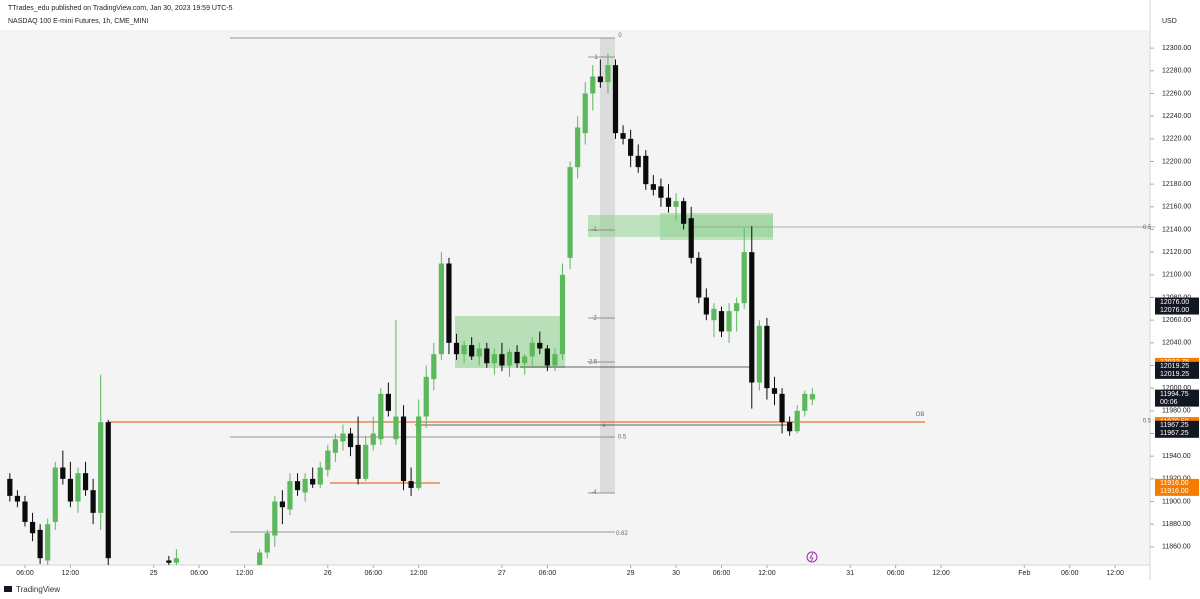  I want to click on x-tick-label: 30, so click(676, 573).